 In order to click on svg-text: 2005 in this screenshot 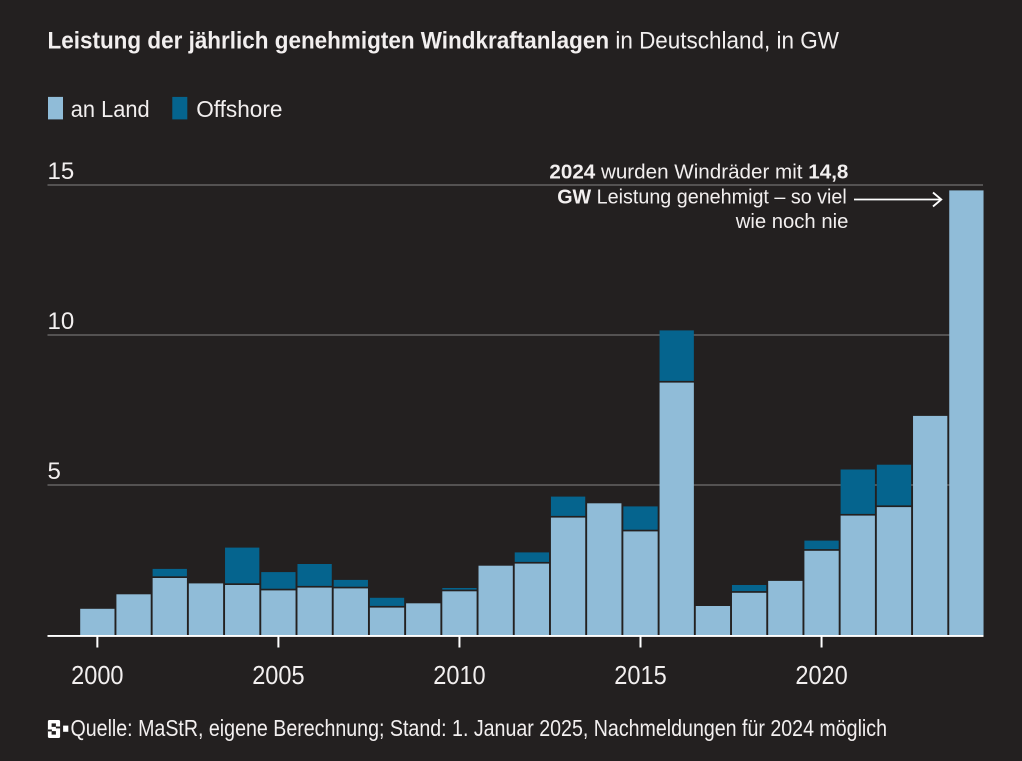, I will do `click(278, 676)`.